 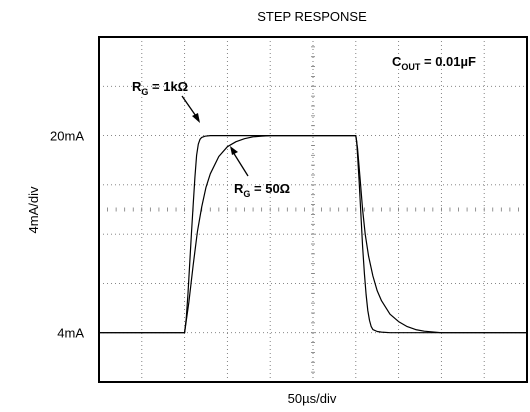 I want to click on arrow-1k, so click(x=190, y=109).